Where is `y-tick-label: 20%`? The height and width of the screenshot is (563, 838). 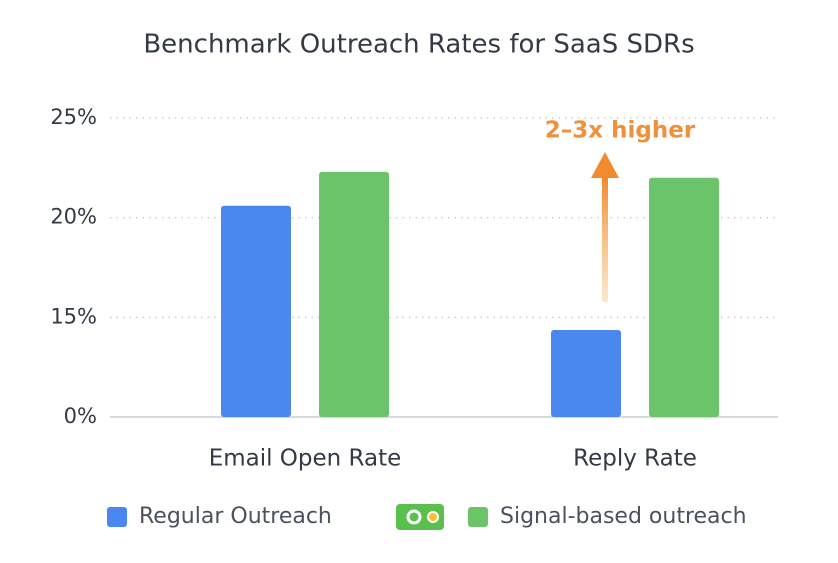 y-tick-label: 20% is located at coordinates (73, 217).